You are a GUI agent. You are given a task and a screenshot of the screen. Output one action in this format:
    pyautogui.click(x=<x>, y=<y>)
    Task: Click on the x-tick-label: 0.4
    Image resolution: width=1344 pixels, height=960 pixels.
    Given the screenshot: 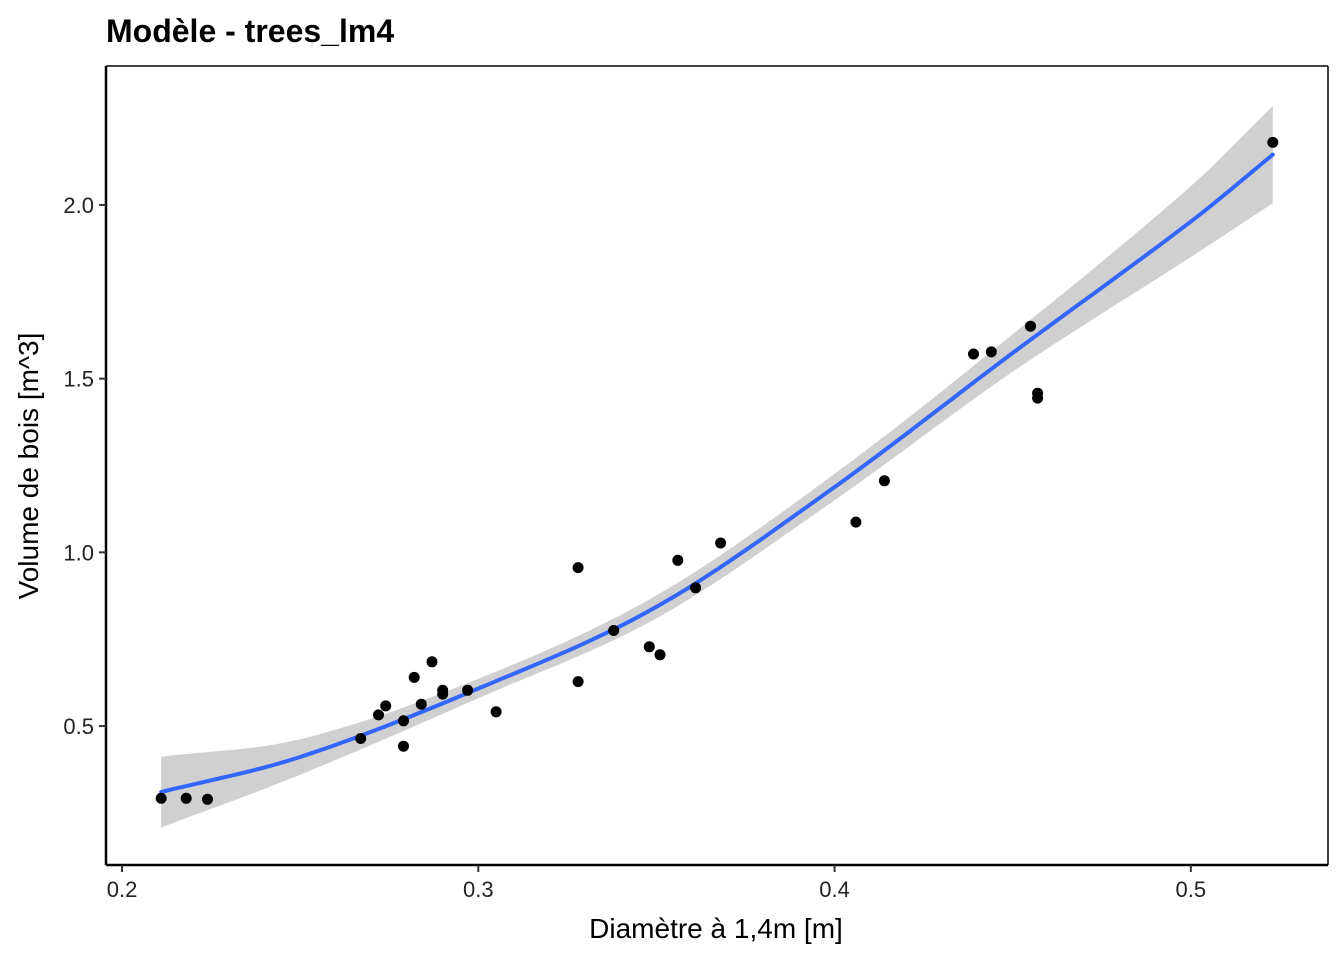 What is the action you would take?
    pyautogui.click(x=834, y=889)
    